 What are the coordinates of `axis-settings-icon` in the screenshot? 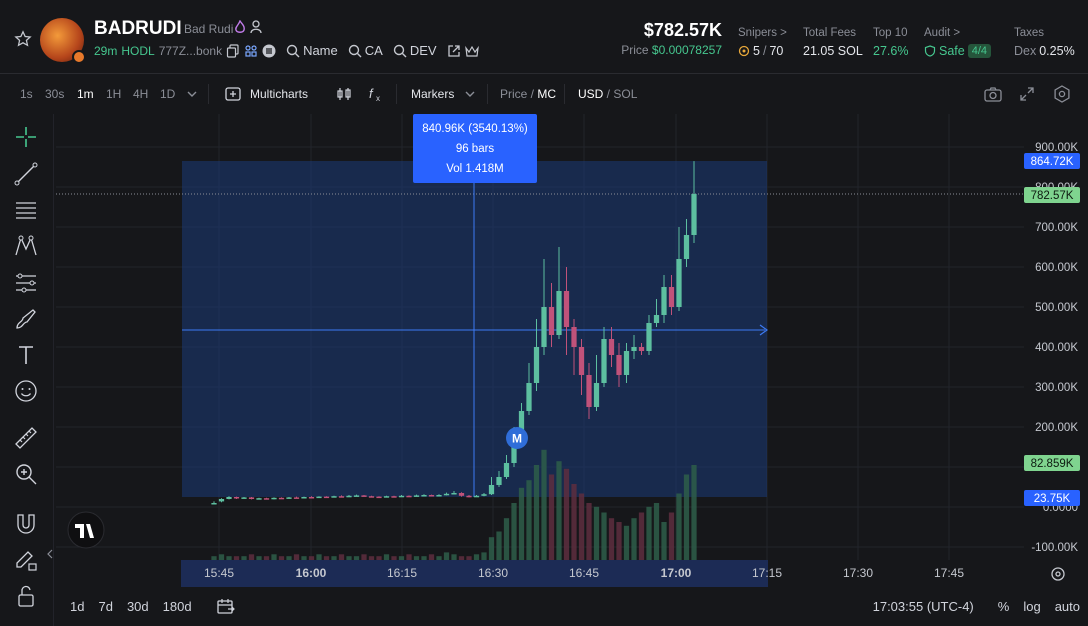 It's located at (1058, 574).